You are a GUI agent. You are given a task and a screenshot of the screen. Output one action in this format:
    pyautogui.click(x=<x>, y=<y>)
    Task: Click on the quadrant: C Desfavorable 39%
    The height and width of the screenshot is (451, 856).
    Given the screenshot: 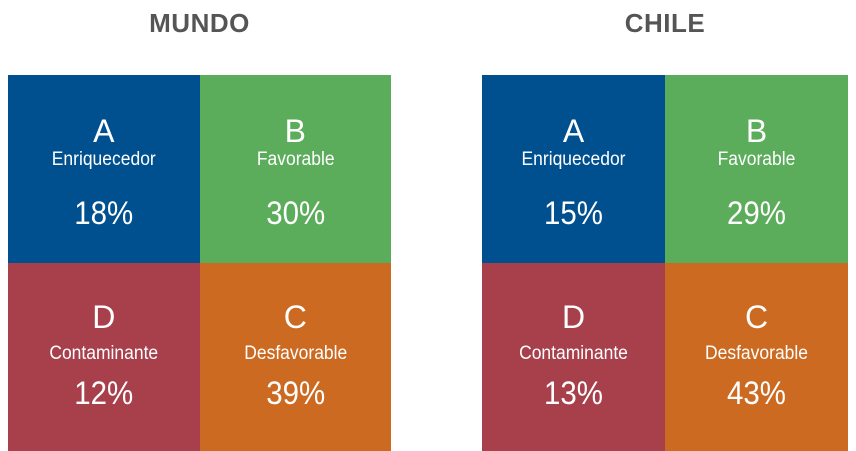 What is the action you would take?
    pyautogui.click(x=295, y=357)
    